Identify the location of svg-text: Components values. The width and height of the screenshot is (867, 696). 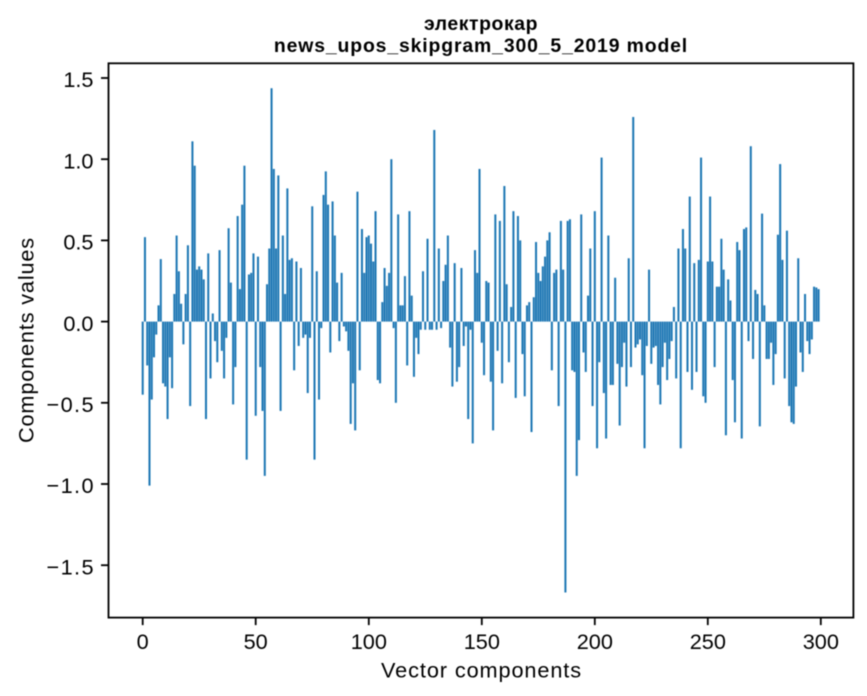
(25, 340).